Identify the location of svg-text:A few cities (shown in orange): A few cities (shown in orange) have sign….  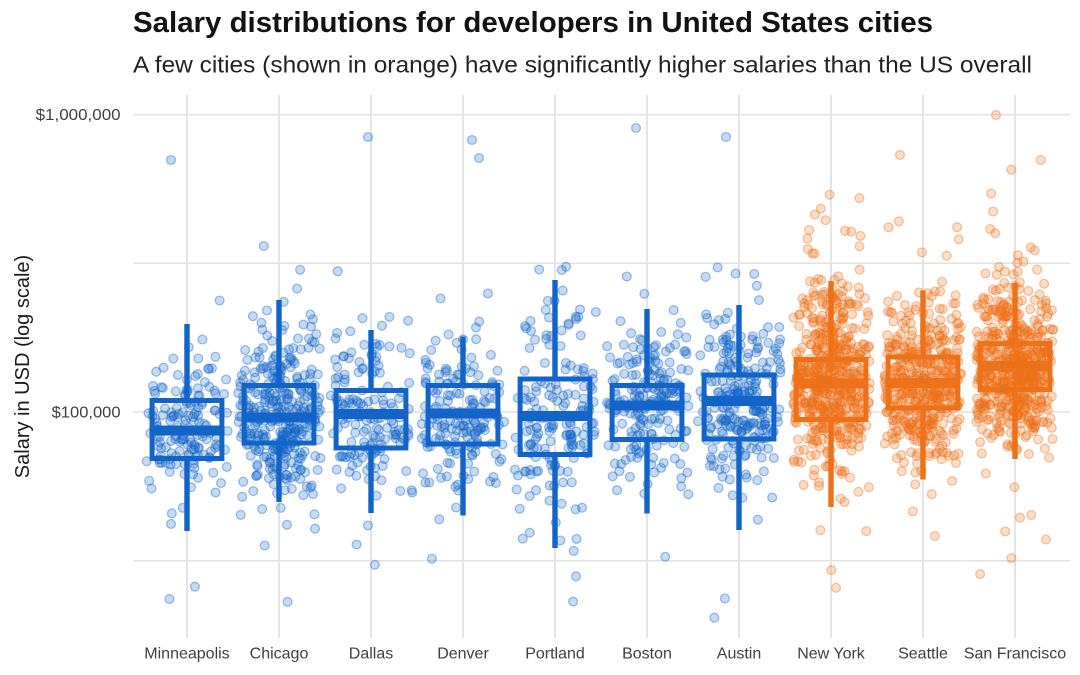
(582, 65).